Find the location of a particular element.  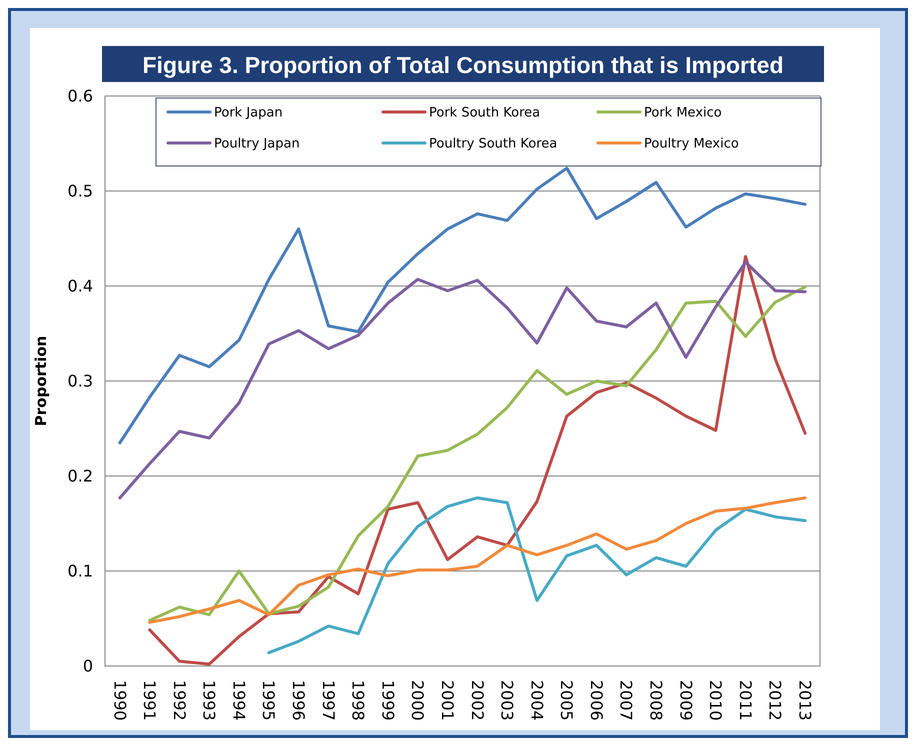

chart-title: Figure 3. Proportion of Total Consumption that is Imported is located at coordinates (463, 65).